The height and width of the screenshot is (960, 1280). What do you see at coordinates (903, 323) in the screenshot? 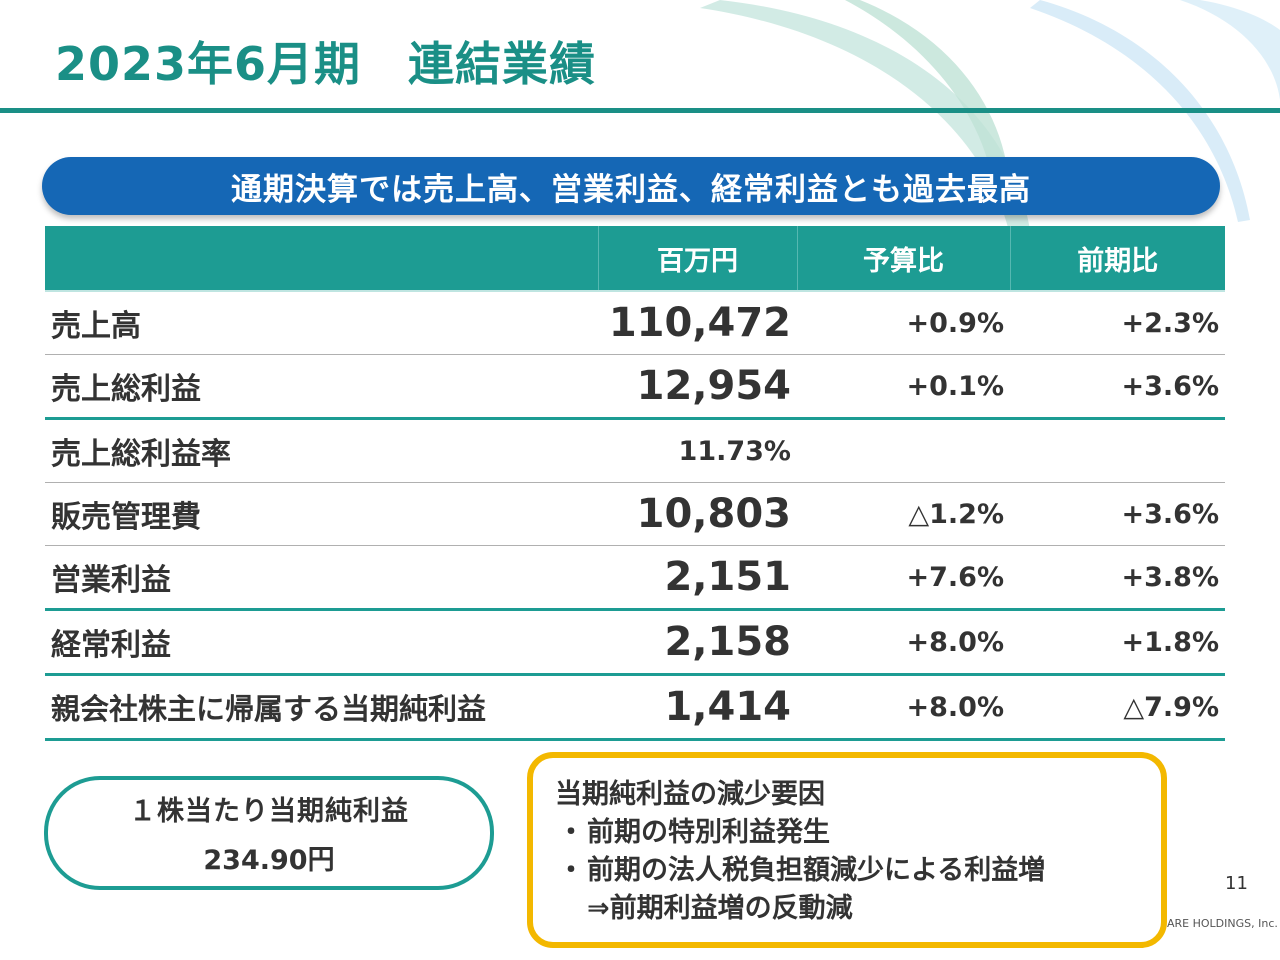
I see `row-vs-budget: +0.9%` at bounding box center [903, 323].